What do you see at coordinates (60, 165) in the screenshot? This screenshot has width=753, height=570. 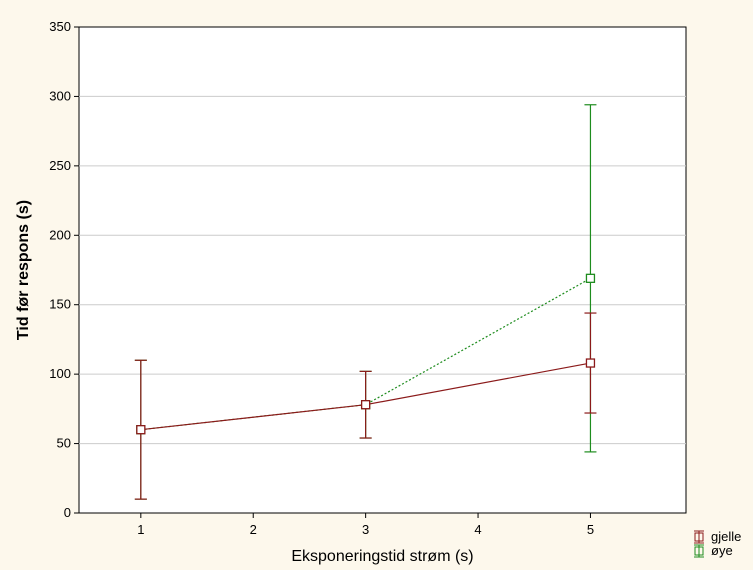 I see `y-tick-label: 250` at bounding box center [60, 165].